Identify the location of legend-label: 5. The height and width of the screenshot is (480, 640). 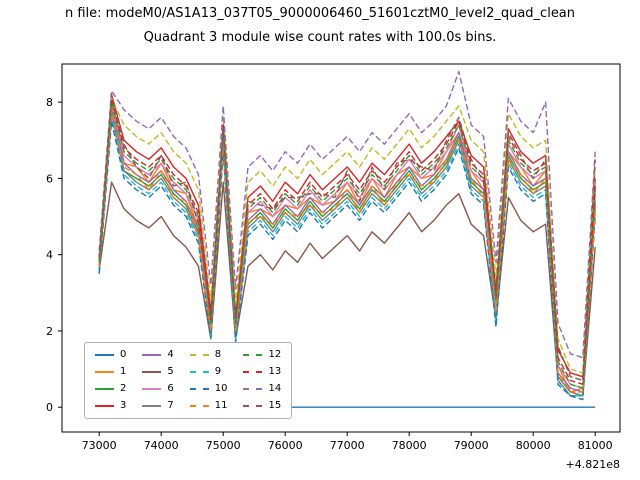
(170, 371).